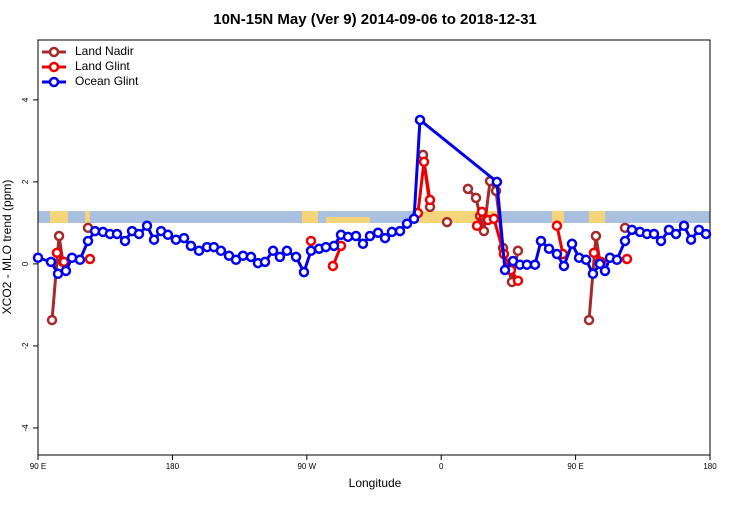 This screenshot has height=505, width=750. I want to click on map-strip, so click(374, 217).